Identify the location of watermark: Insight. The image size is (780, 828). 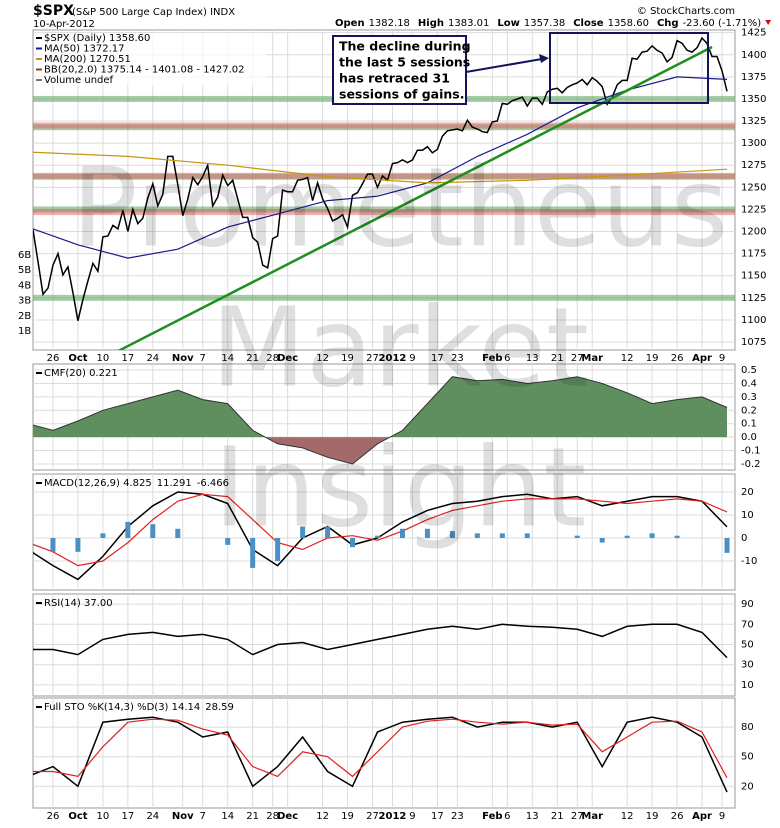
(400, 487).